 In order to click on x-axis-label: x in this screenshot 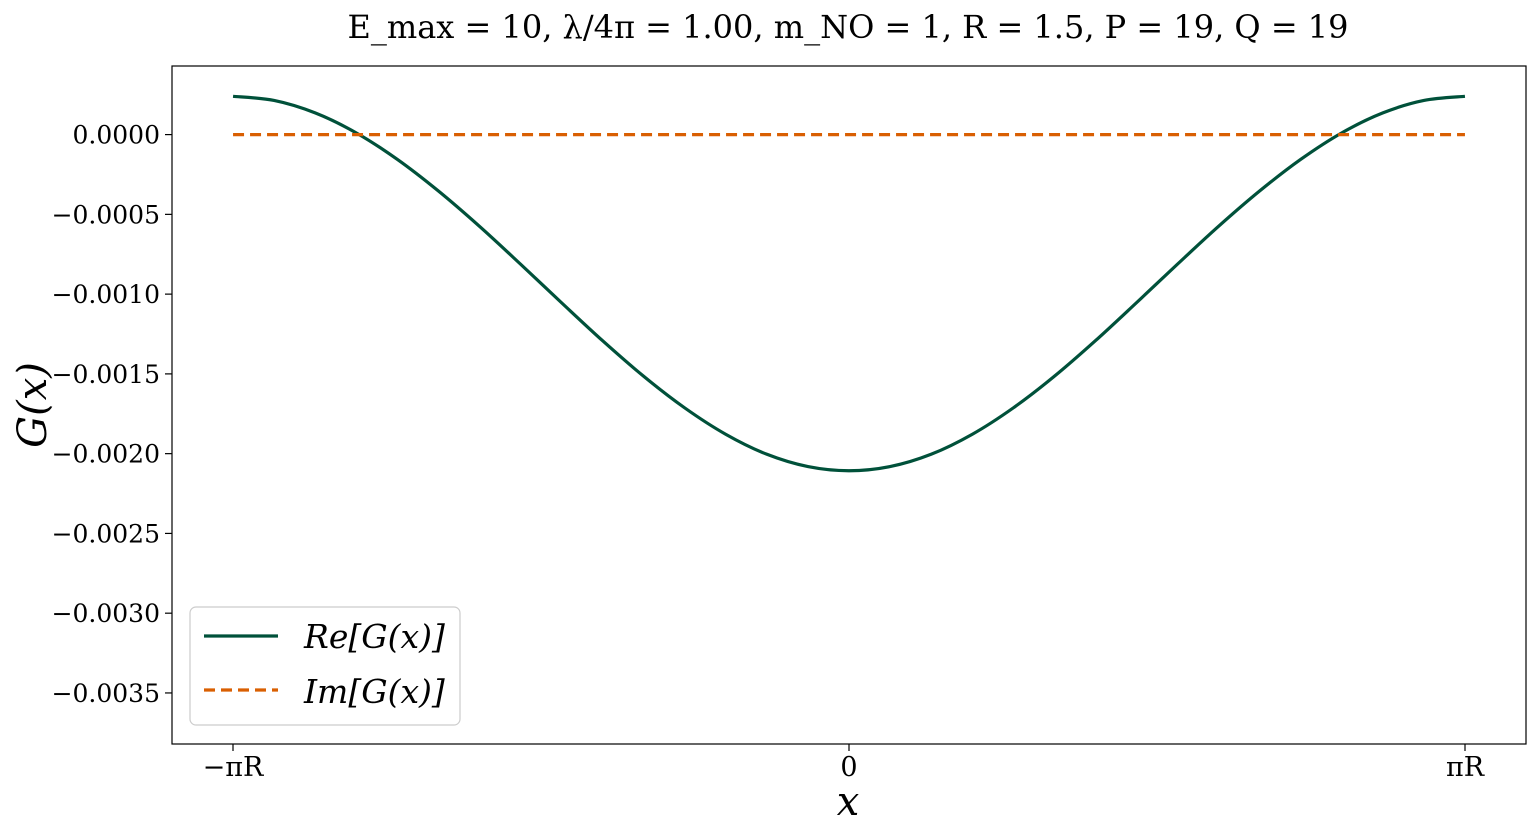, I will do `click(848, 802)`.